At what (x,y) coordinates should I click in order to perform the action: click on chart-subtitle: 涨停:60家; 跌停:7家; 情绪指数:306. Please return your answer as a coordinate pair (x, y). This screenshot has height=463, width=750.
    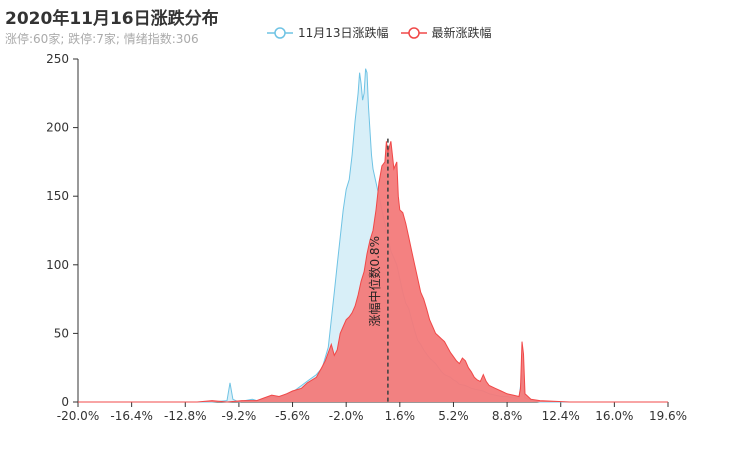
    Looking at the image, I should click on (102, 39).